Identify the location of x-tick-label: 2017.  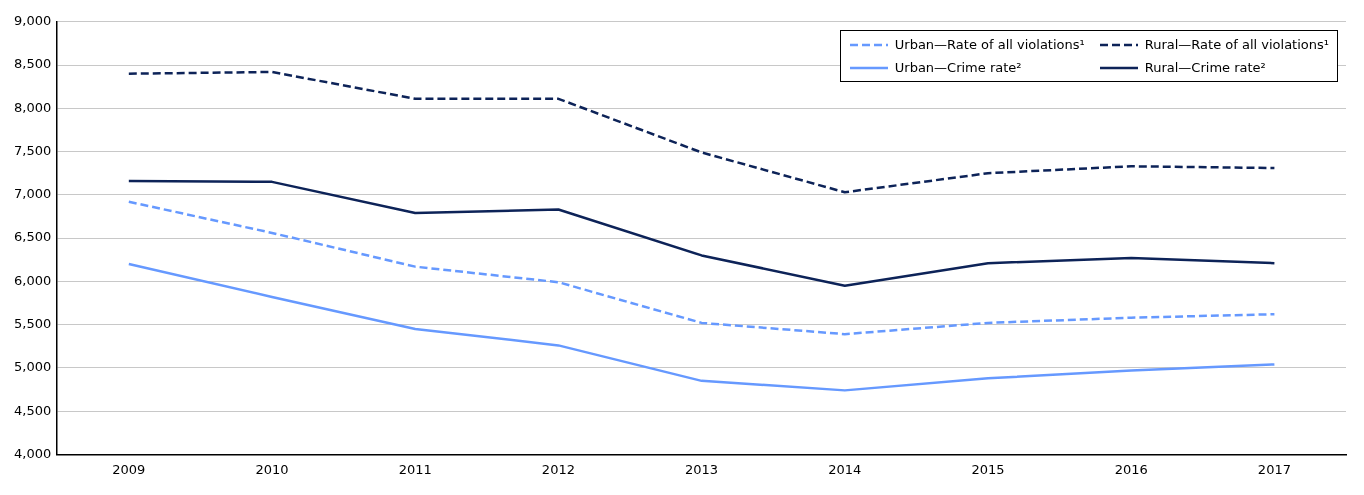
(1274, 469).